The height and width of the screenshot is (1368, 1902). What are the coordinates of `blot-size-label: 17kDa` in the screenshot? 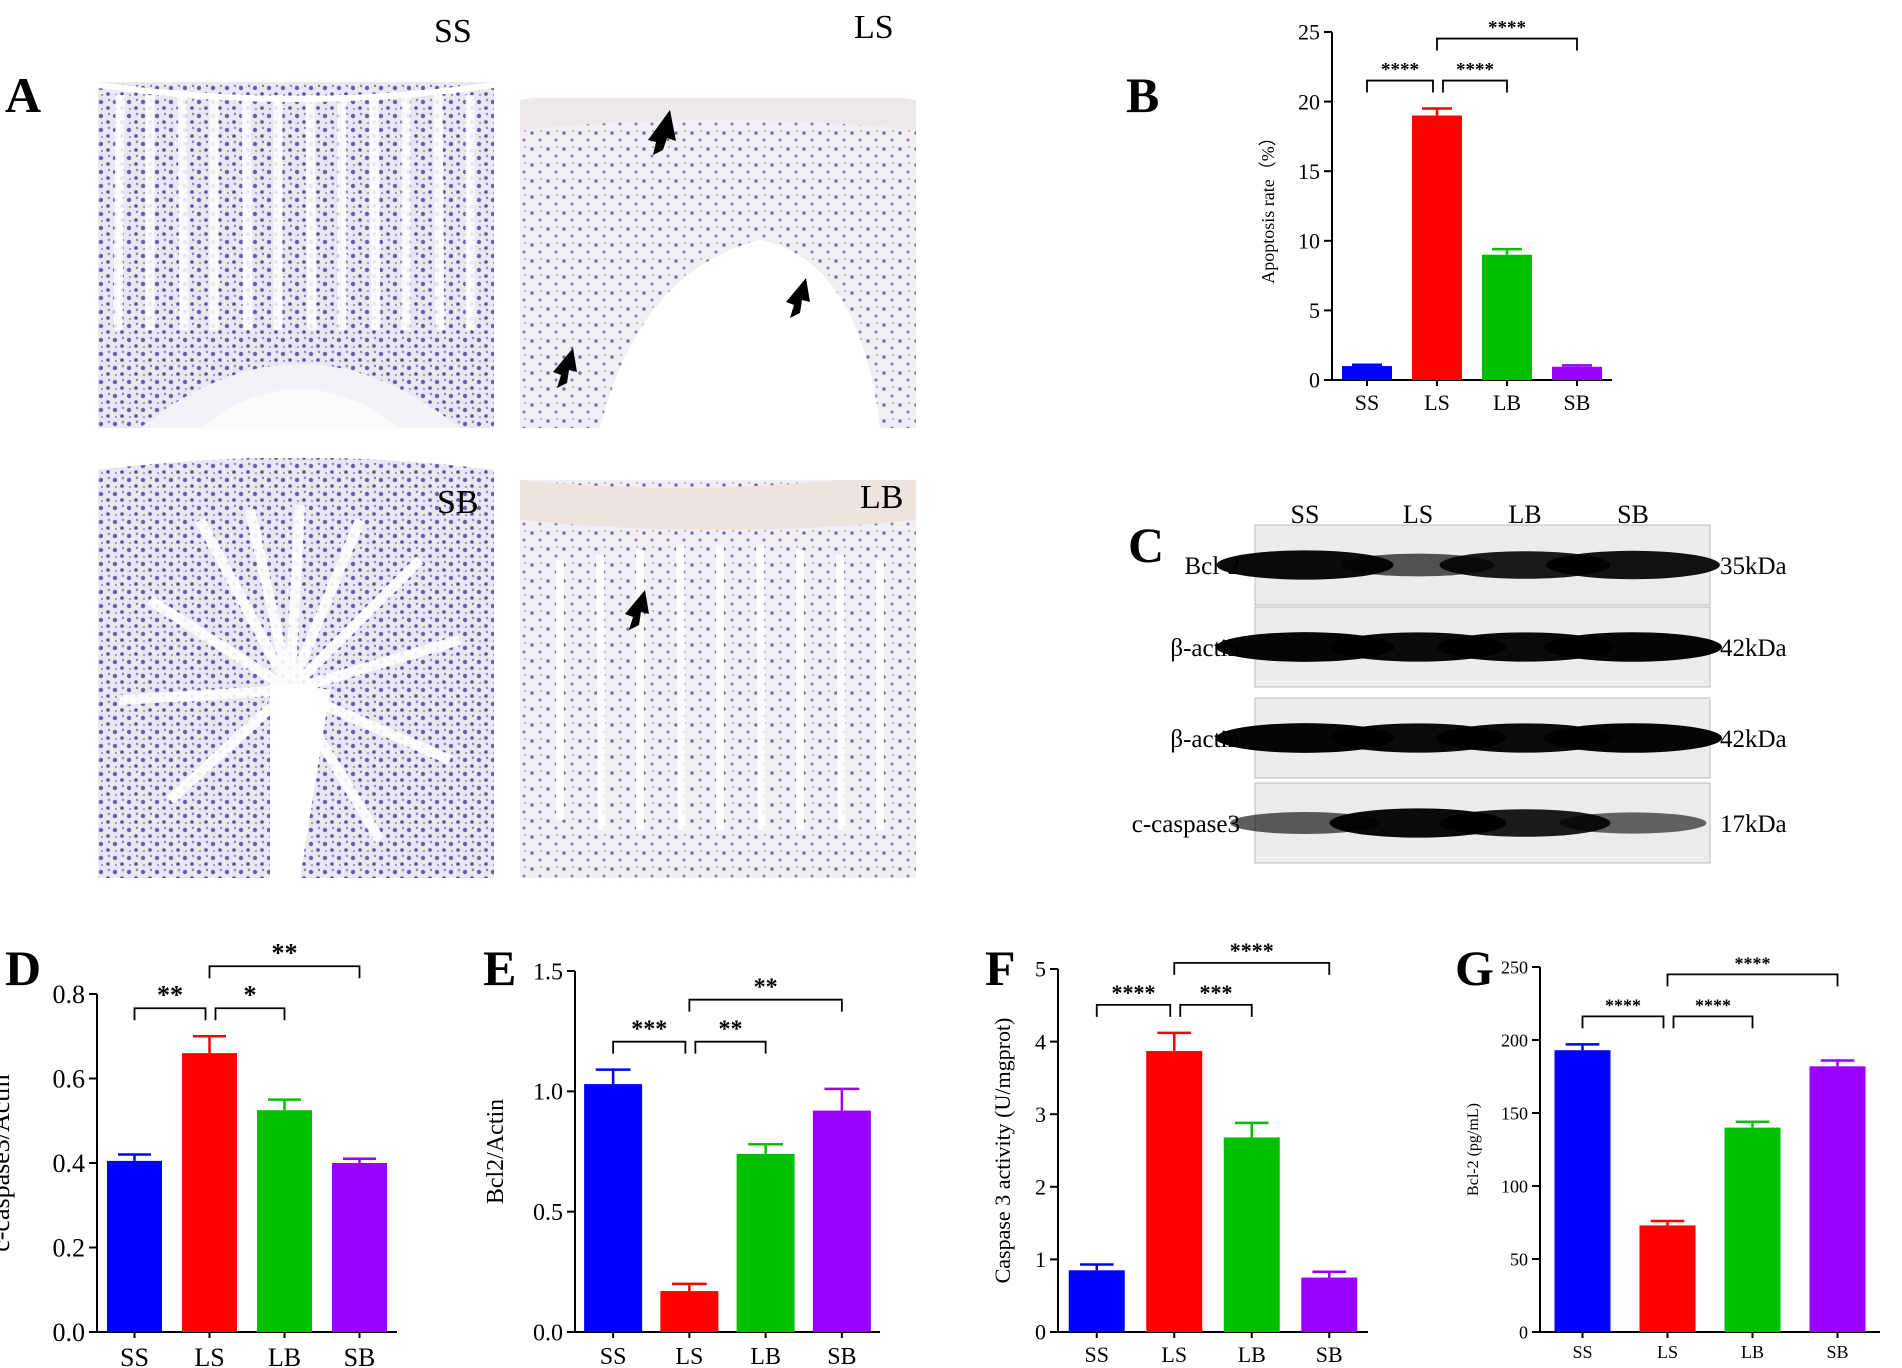 It's located at (1753, 824).